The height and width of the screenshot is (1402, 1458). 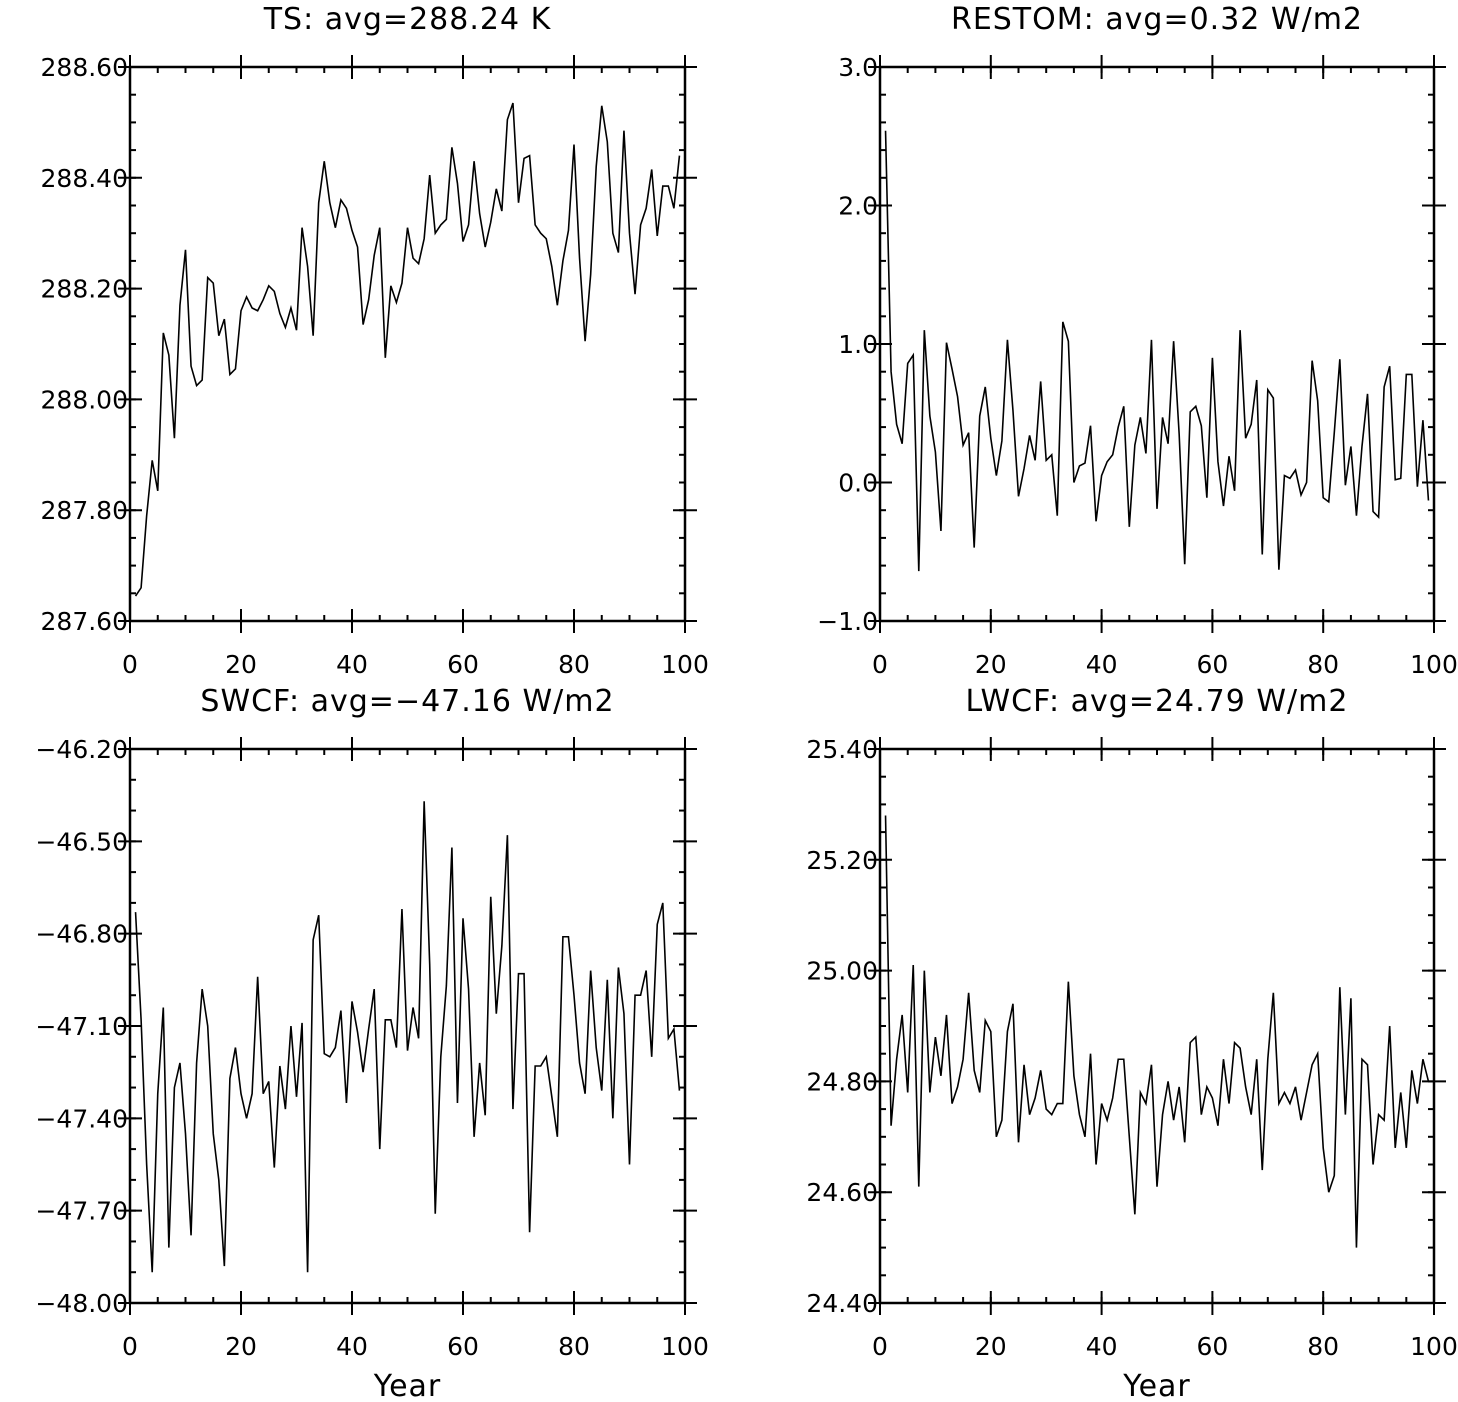 I want to click on y-tick-label: 24.60, so click(x=842, y=1192).